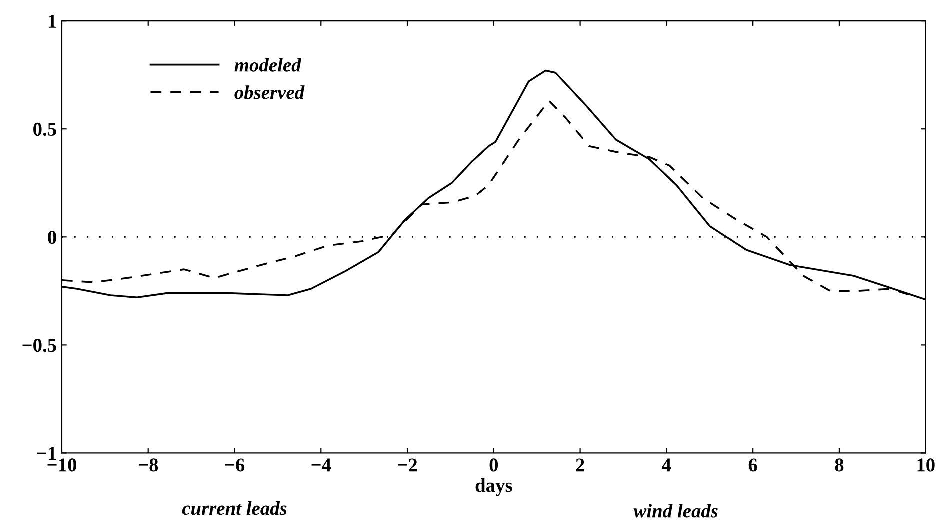 This screenshot has width=939, height=527. Describe the element at coordinates (269, 93) in the screenshot. I see `legend-label: observed` at that location.